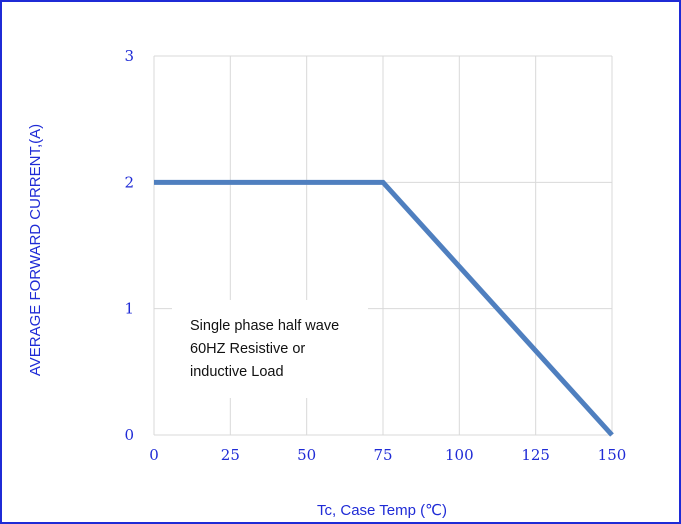  What do you see at coordinates (535, 455) in the screenshot?
I see `x-tick-label: 125` at bounding box center [535, 455].